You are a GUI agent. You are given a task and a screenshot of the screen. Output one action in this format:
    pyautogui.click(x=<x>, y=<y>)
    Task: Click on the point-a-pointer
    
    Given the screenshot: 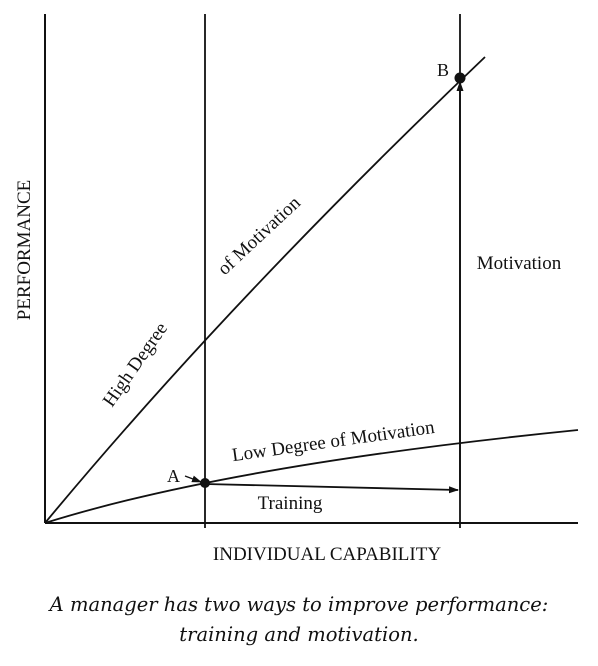 What is the action you would take?
    pyautogui.click(x=193, y=479)
    